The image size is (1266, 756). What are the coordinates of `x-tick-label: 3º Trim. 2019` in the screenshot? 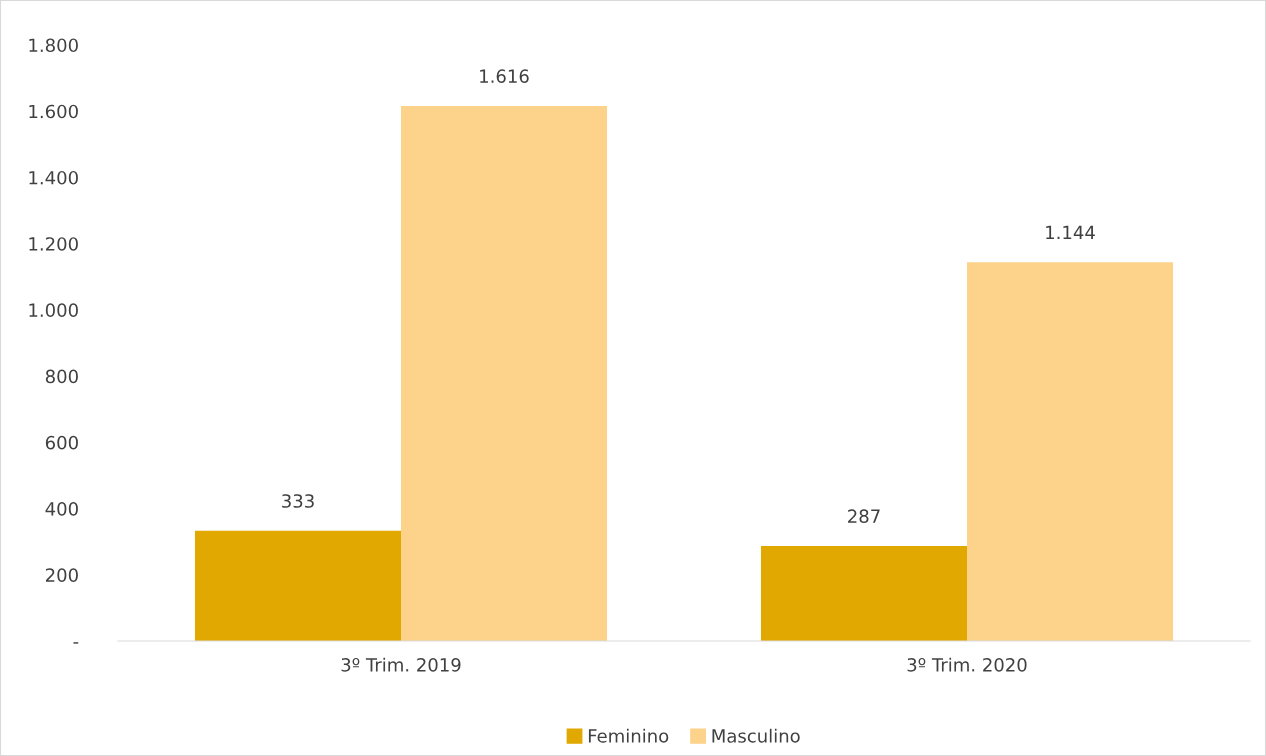 It's located at (401, 664).